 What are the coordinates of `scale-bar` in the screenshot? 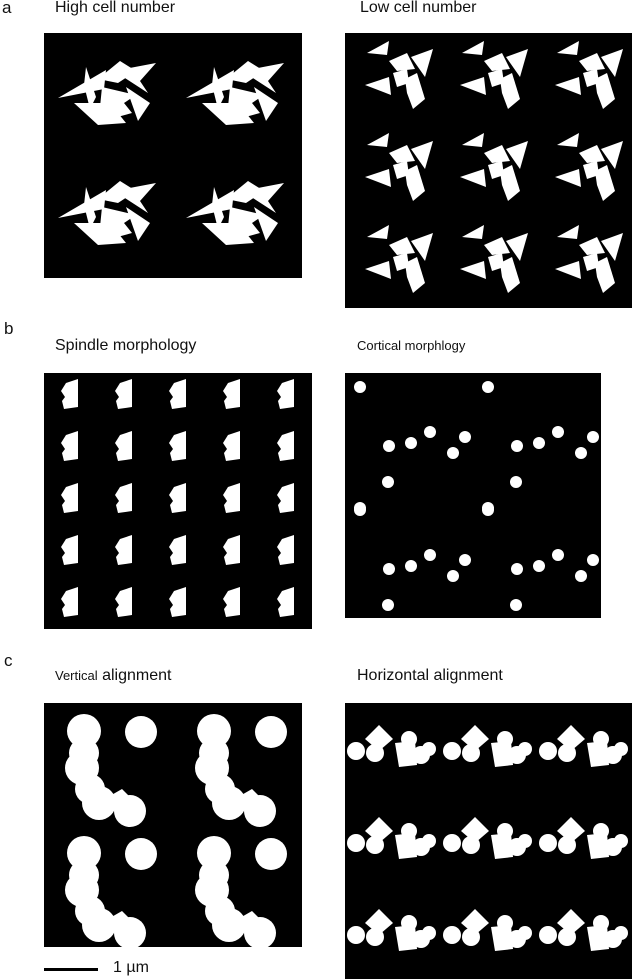 It's located at (71, 969).